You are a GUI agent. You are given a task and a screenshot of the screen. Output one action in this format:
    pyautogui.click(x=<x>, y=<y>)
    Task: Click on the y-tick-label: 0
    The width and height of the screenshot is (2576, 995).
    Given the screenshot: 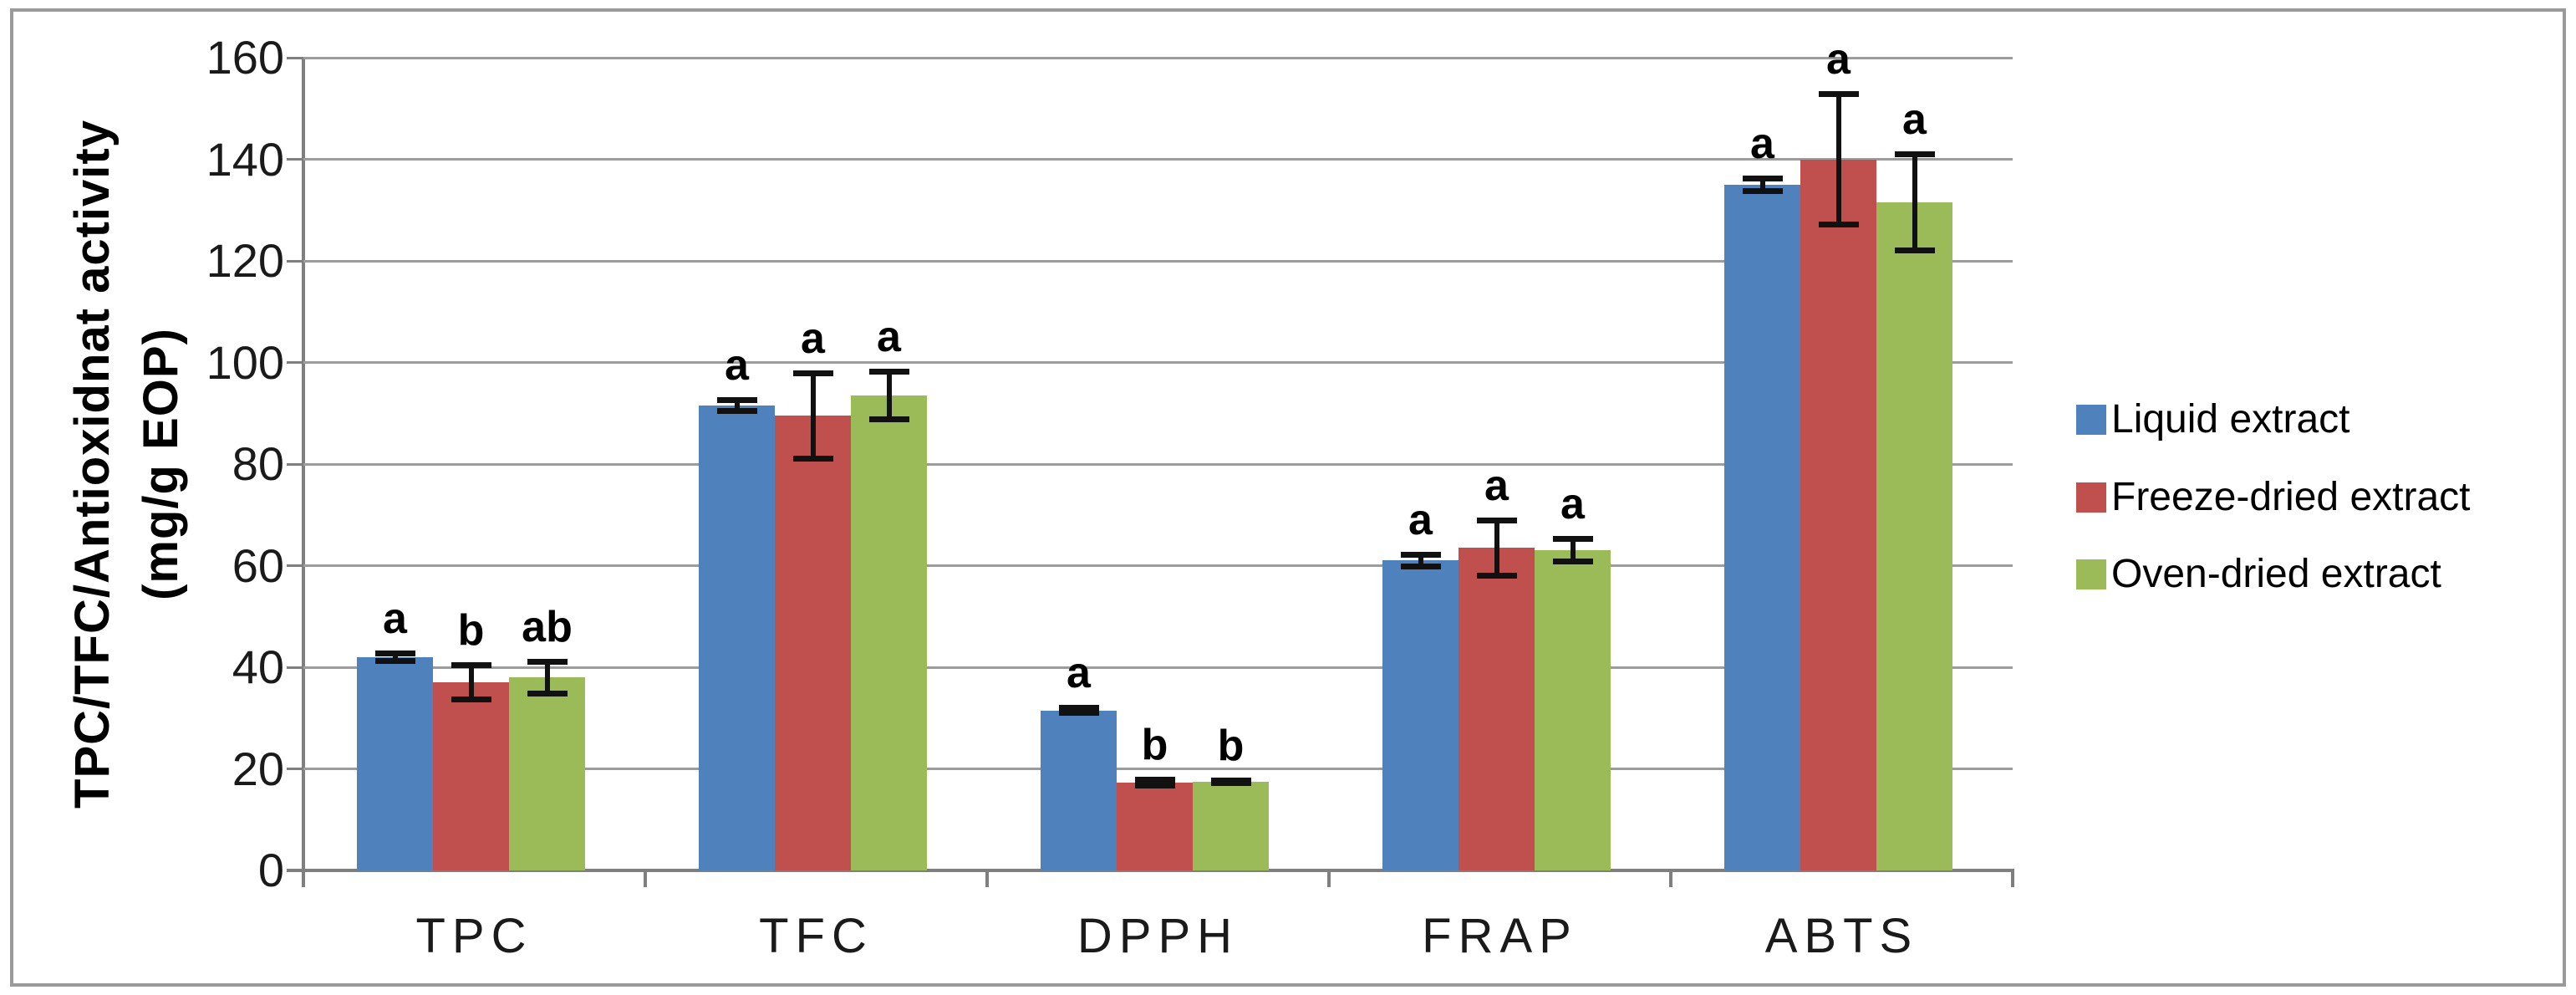 What is the action you would take?
    pyautogui.click(x=270, y=870)
    